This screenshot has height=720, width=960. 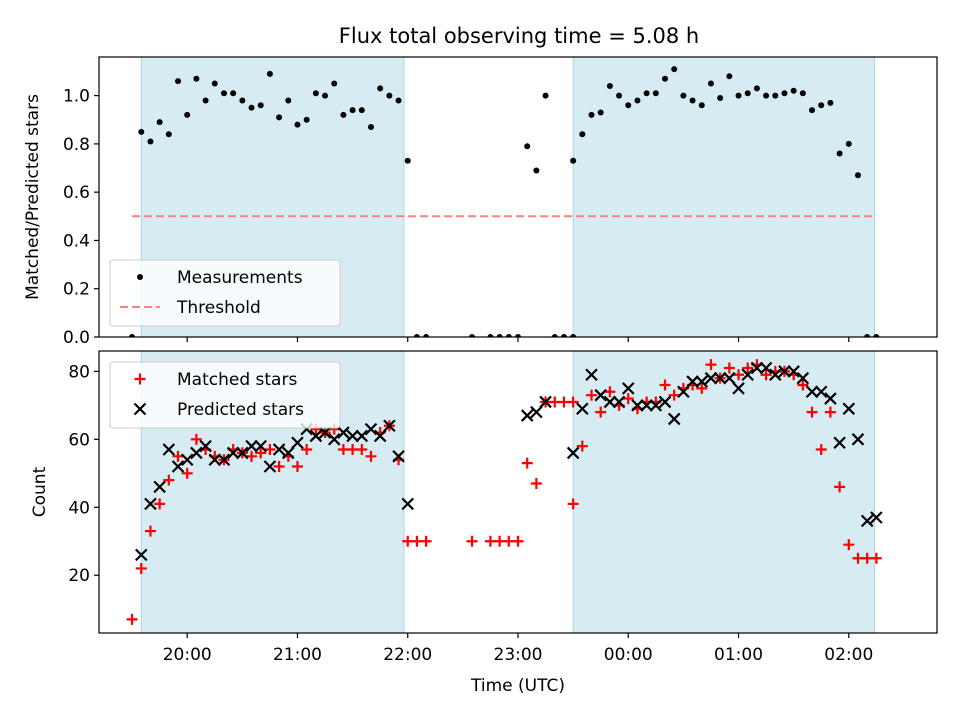 I want to click on x-tick-label: 22:00, so click(x=407, y=655).